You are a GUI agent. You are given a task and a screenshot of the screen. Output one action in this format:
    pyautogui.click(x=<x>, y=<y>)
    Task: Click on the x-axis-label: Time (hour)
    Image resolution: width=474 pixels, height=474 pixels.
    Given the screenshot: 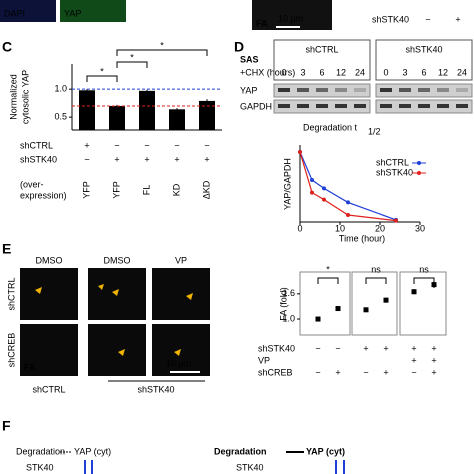 What is the action you would take?
    pyautogui.click(x=362, y=238)
    